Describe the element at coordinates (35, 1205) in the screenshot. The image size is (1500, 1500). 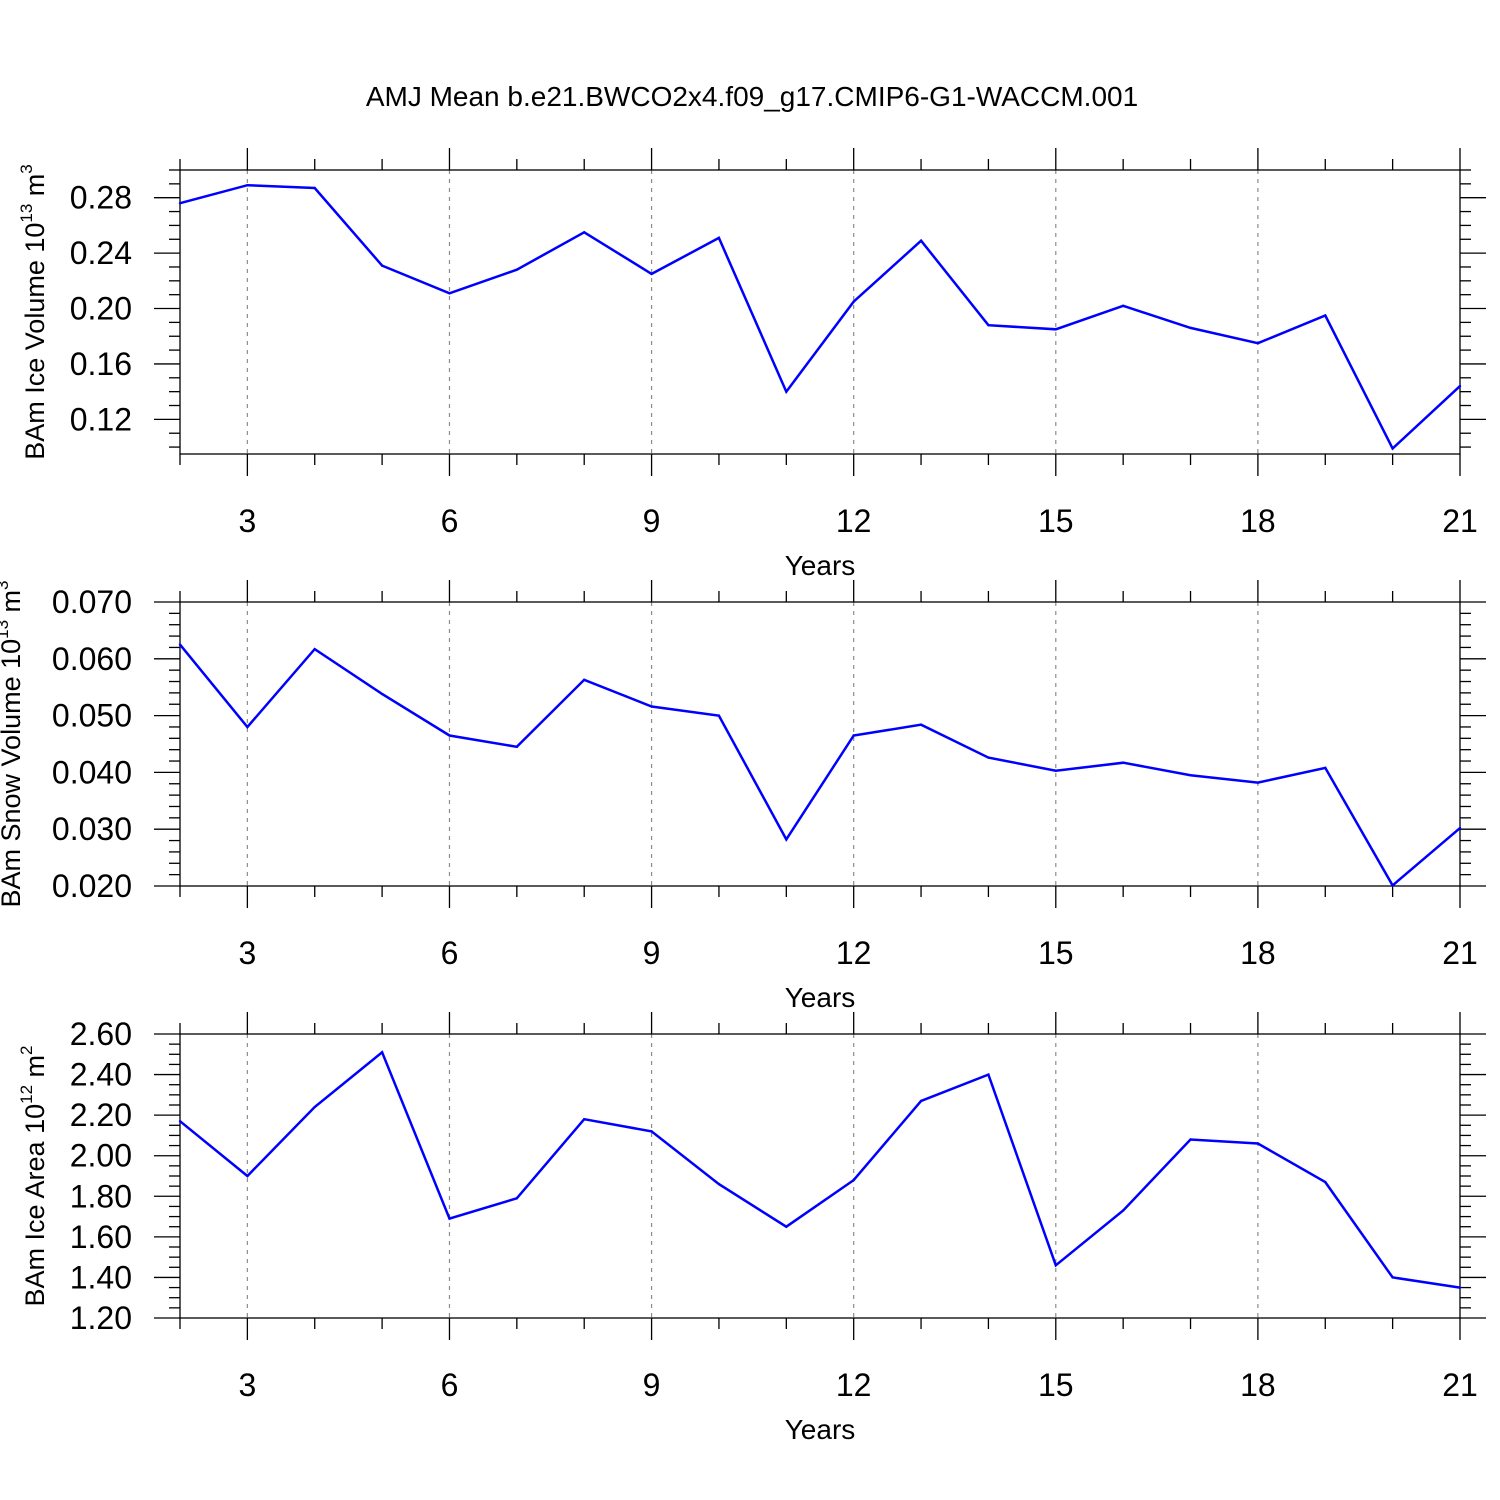
I see `y-axis-label-prefix: BAm Ice Area 10` at that location.